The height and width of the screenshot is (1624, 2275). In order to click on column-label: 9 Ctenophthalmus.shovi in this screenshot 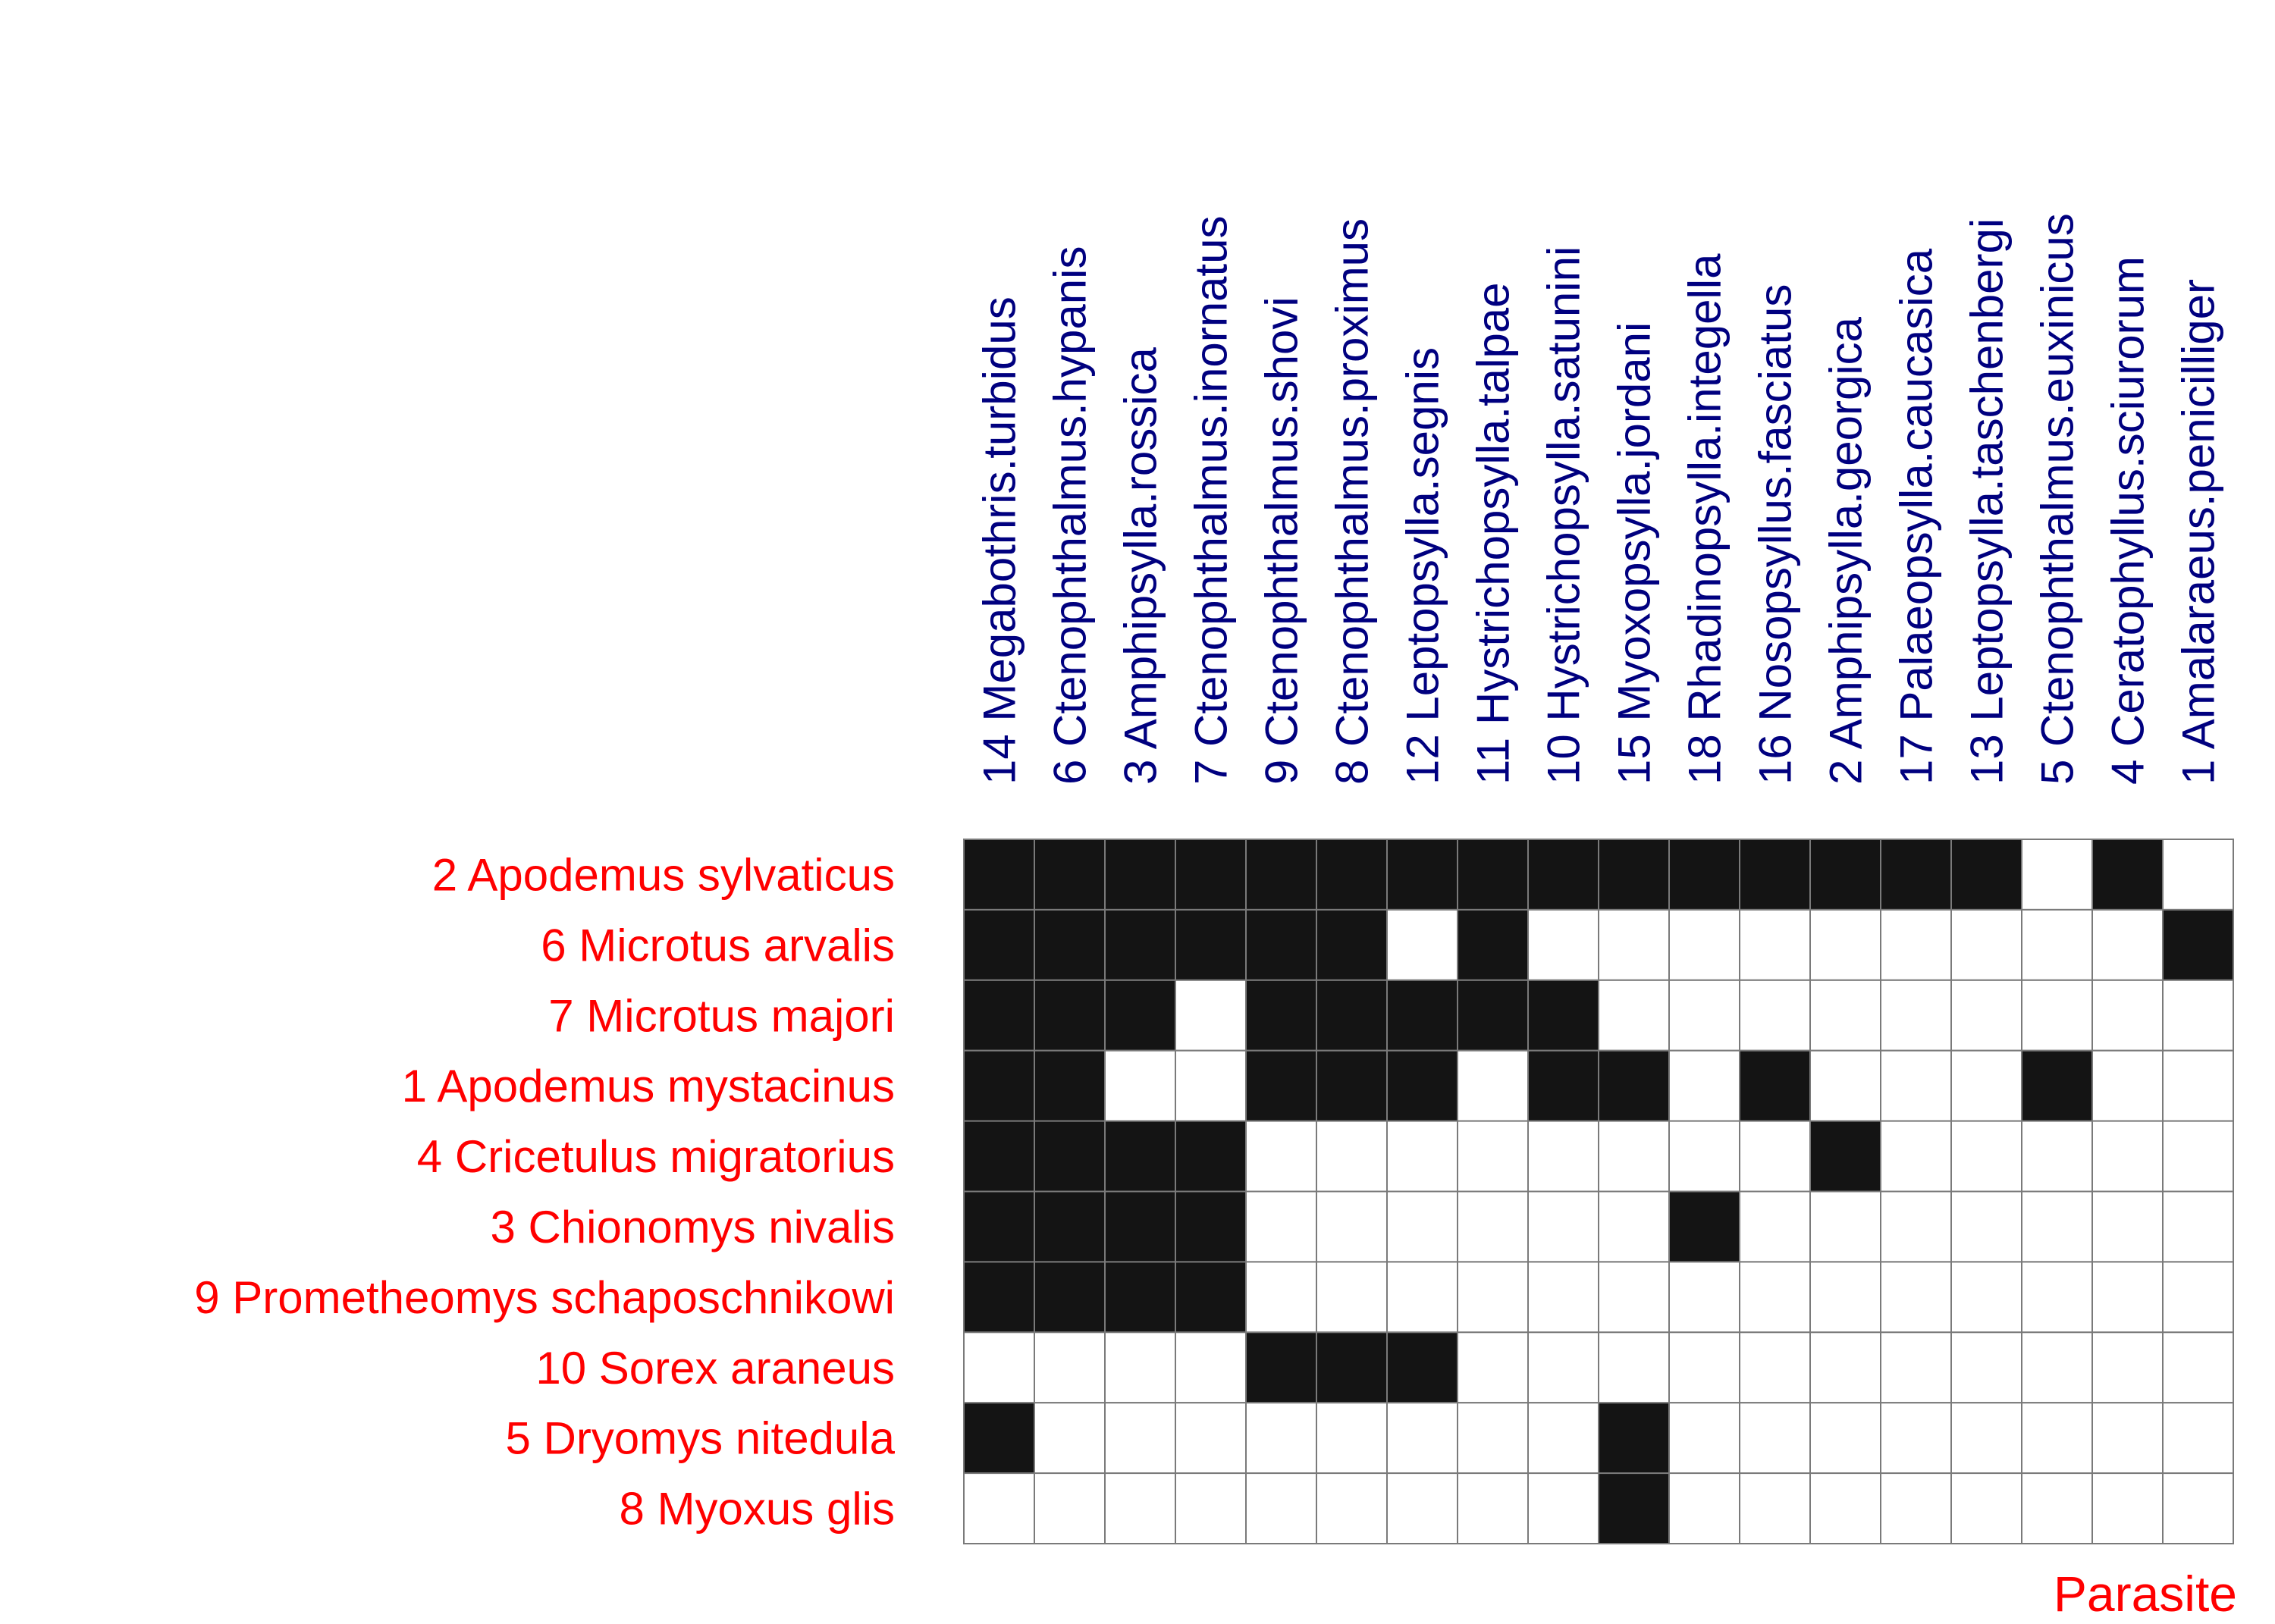, I will do `click(1282, 540)`.